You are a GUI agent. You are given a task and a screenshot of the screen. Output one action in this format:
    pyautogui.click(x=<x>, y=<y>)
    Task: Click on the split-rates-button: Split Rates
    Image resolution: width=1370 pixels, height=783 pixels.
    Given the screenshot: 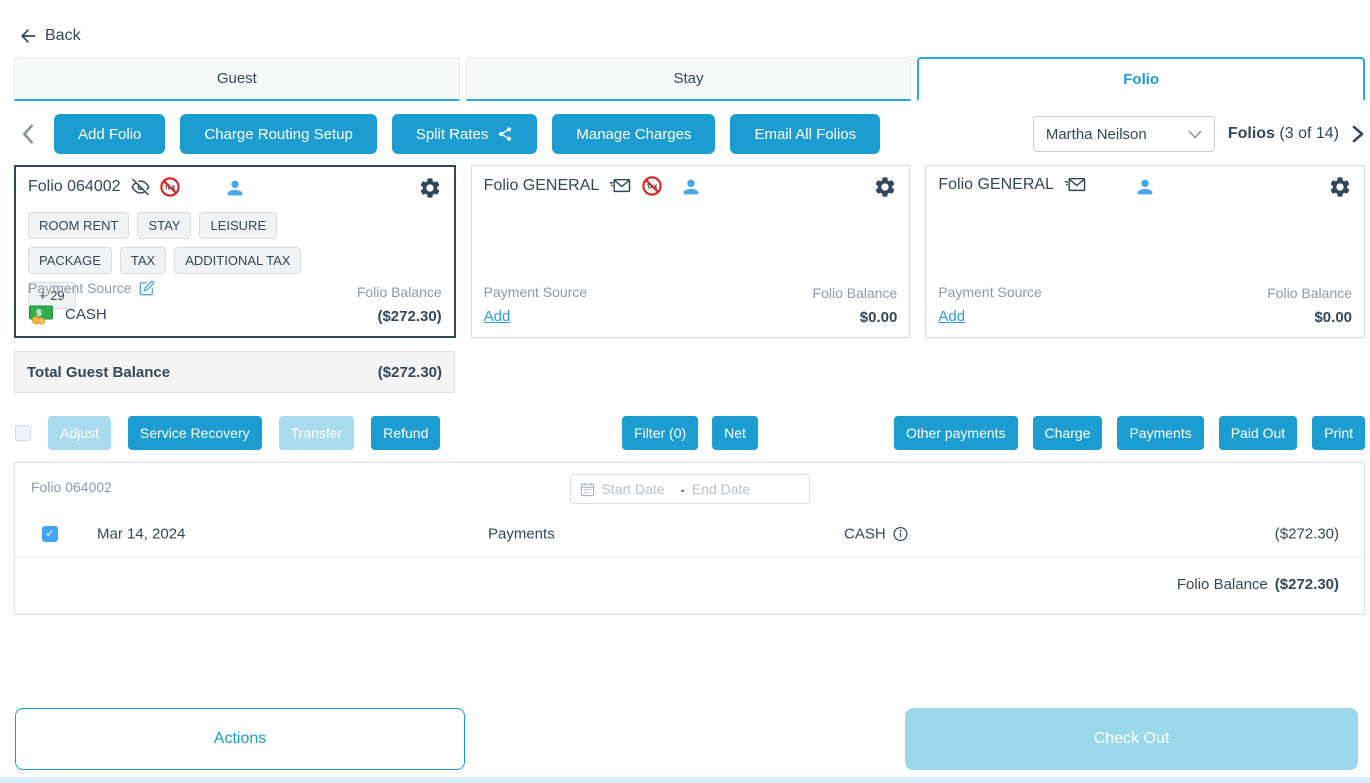 What is the action you would take?
    pyautogui.click(x=464, y=134)
    